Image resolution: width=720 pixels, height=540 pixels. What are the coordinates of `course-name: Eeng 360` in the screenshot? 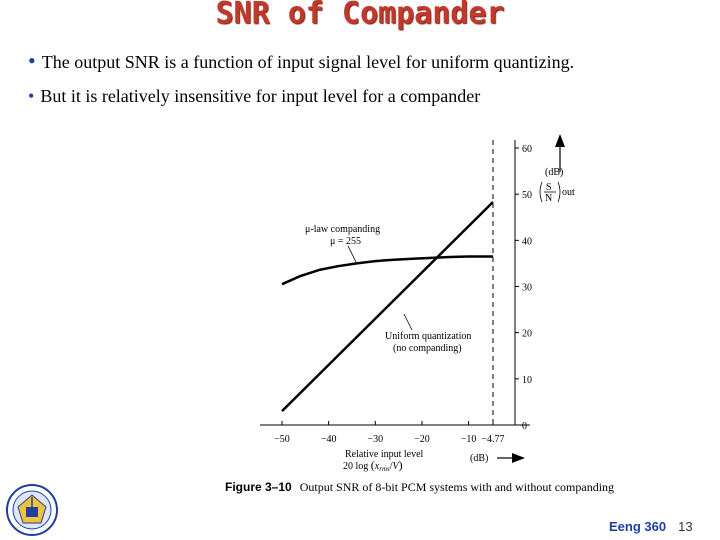 It's located at (638, 526).